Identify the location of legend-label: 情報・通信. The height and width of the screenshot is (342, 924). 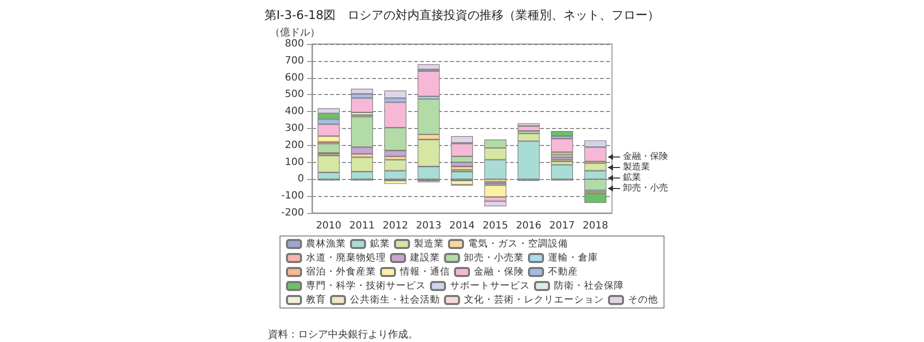
(424, 272).